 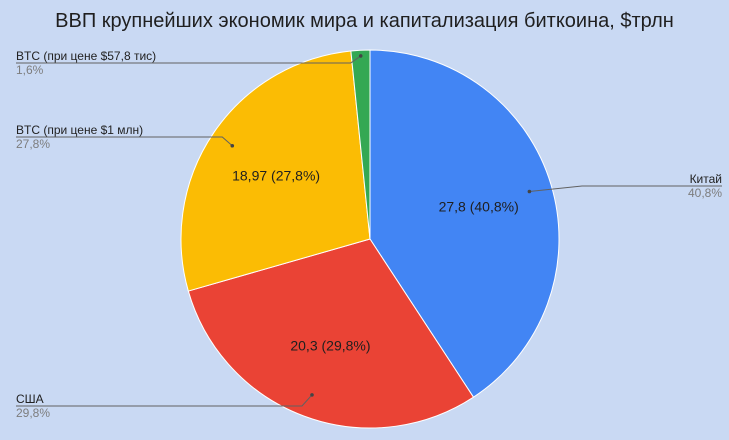 What do you see at coordinates (33, 413) in the screenshot?
I see `callout-percent-2: 29,8%` at bounding box center [33, 413].